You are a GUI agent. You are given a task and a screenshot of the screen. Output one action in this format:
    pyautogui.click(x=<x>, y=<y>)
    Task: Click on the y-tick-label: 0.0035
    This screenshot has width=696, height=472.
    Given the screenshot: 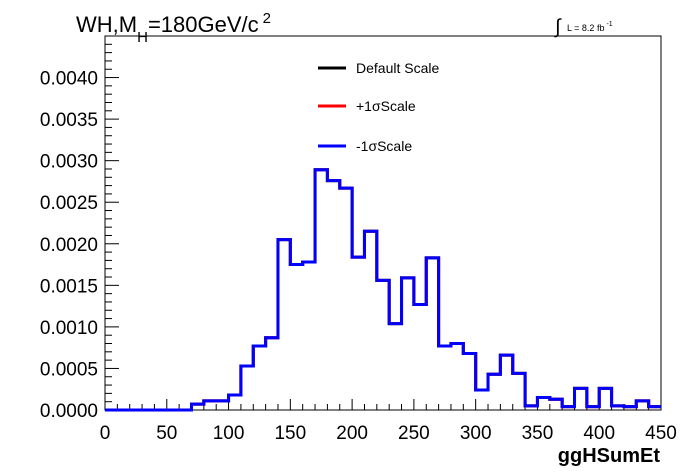 What is the action you would take?
    pyautogui.click(x=69, y=120)
    